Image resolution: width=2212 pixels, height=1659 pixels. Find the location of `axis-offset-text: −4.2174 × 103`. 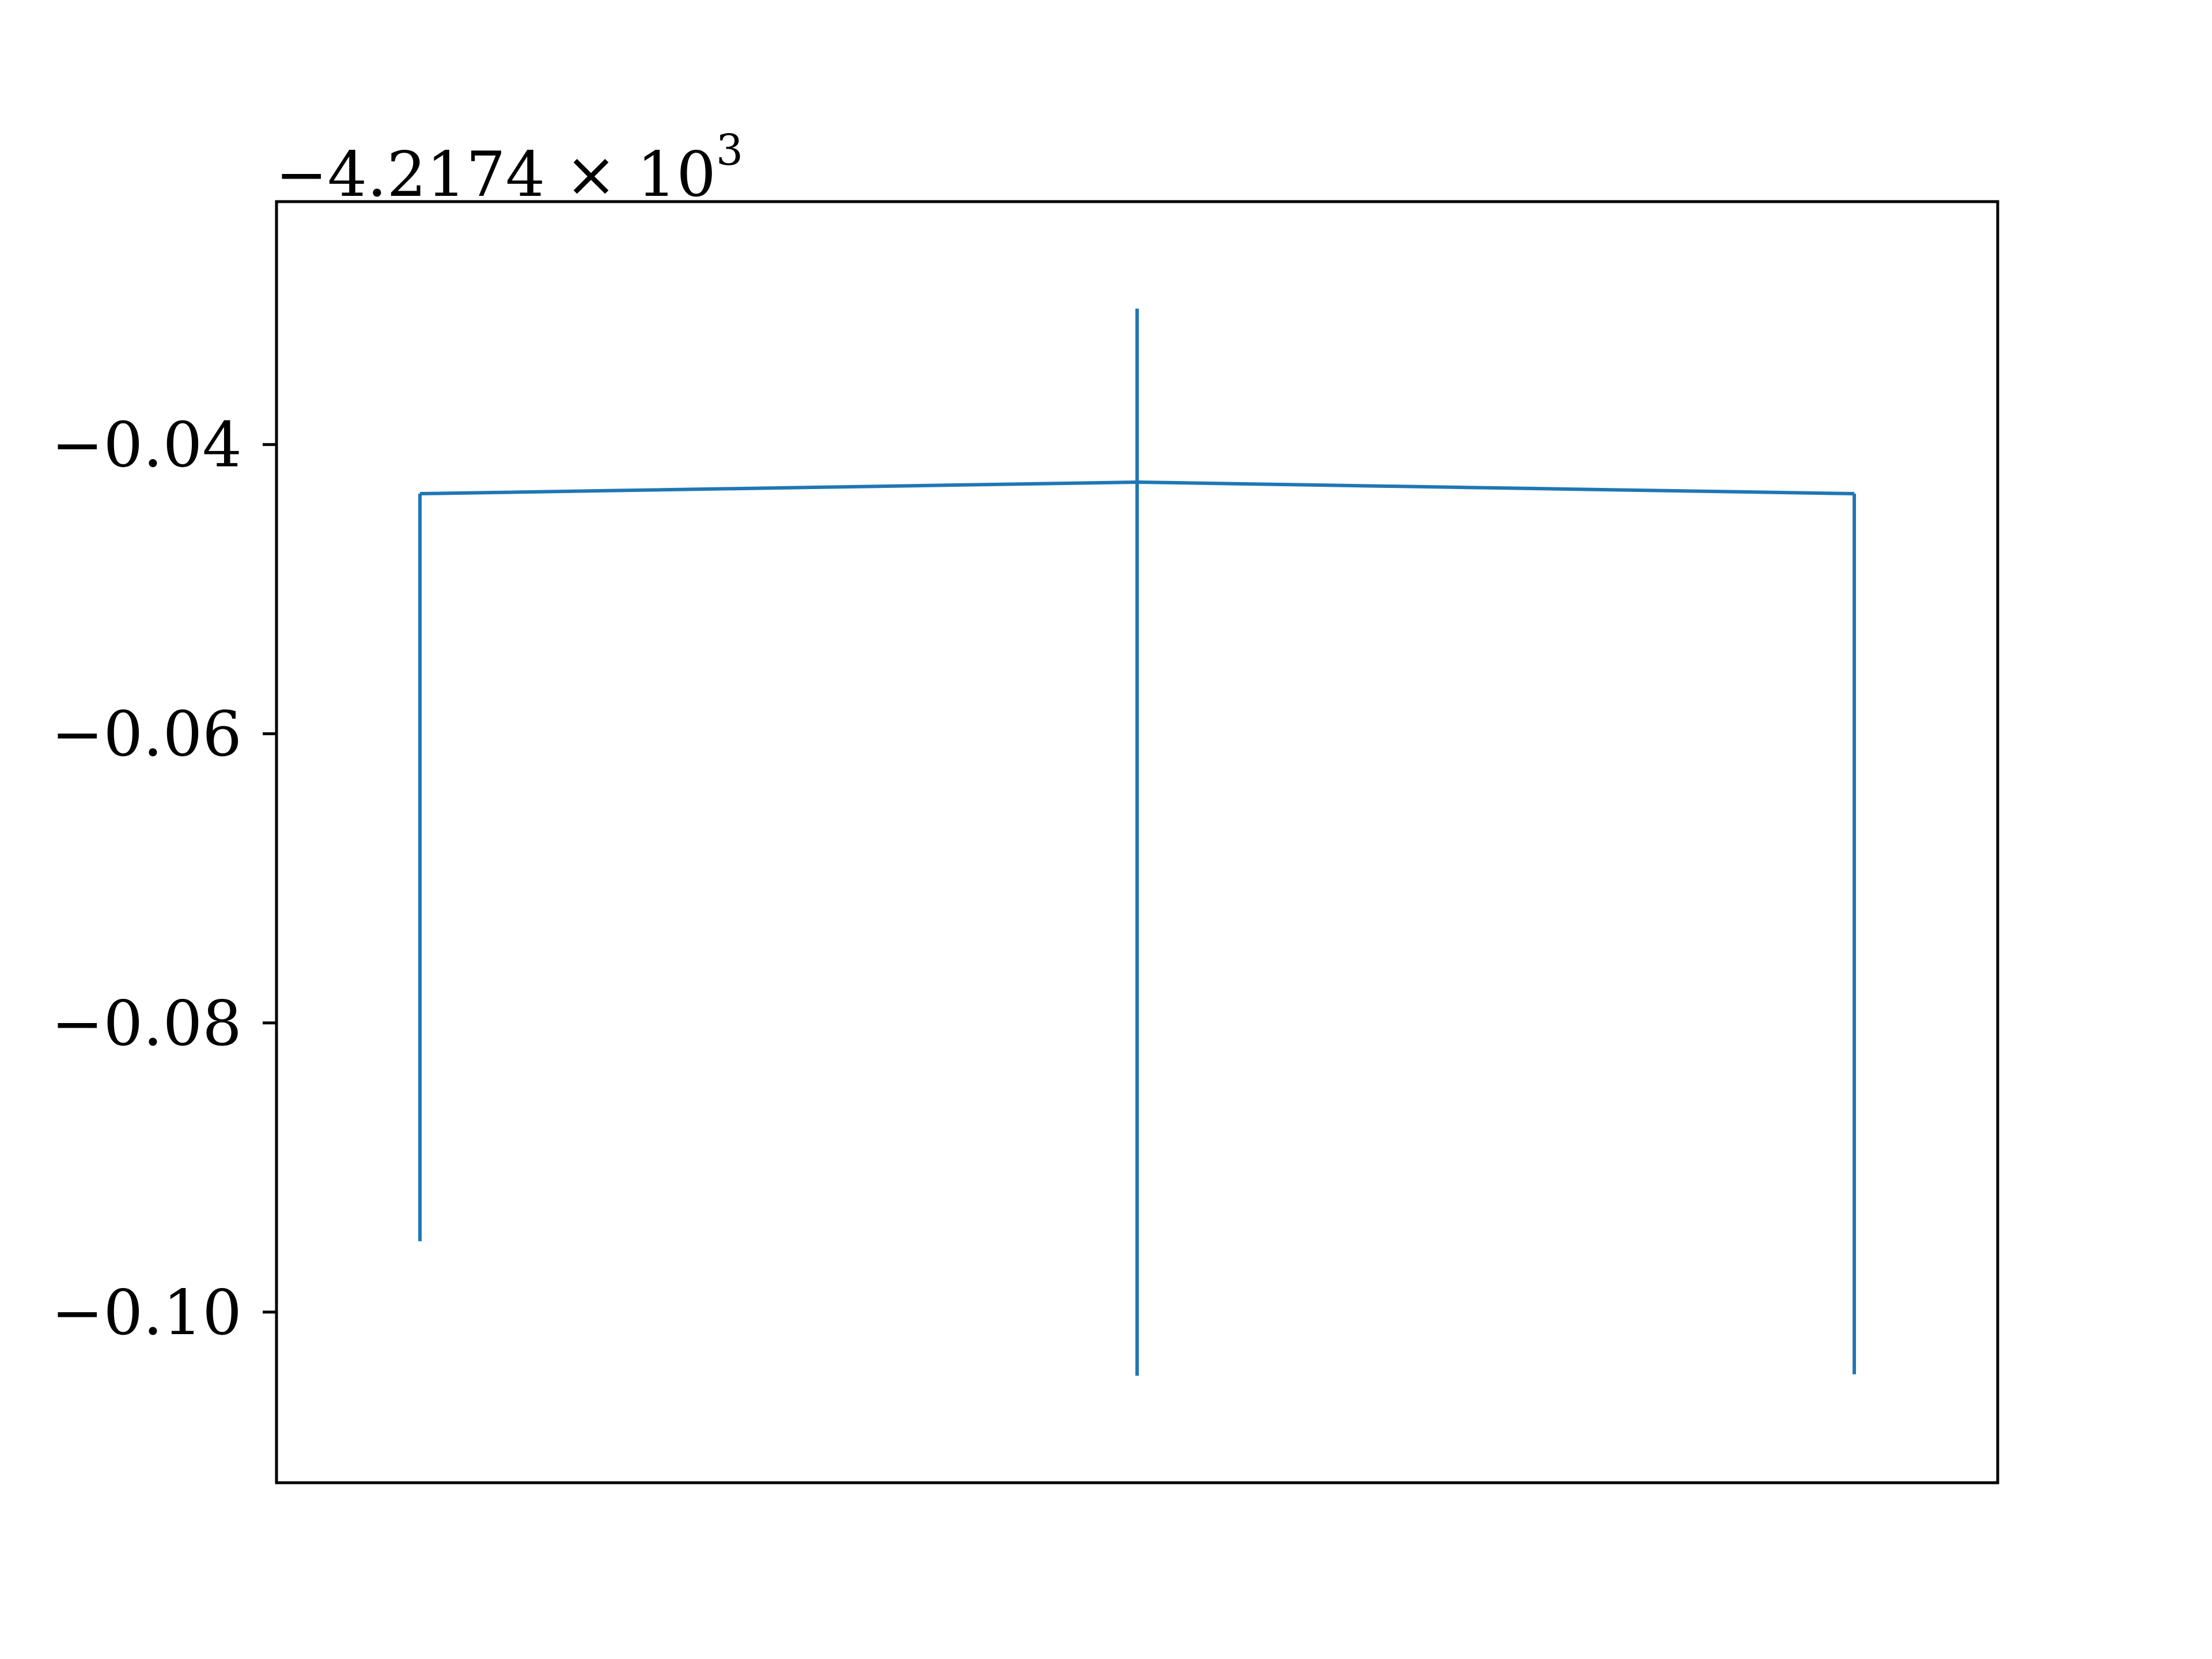

axis-offset-text: −4.2174 × 103 is located at coordinates (509, 168).